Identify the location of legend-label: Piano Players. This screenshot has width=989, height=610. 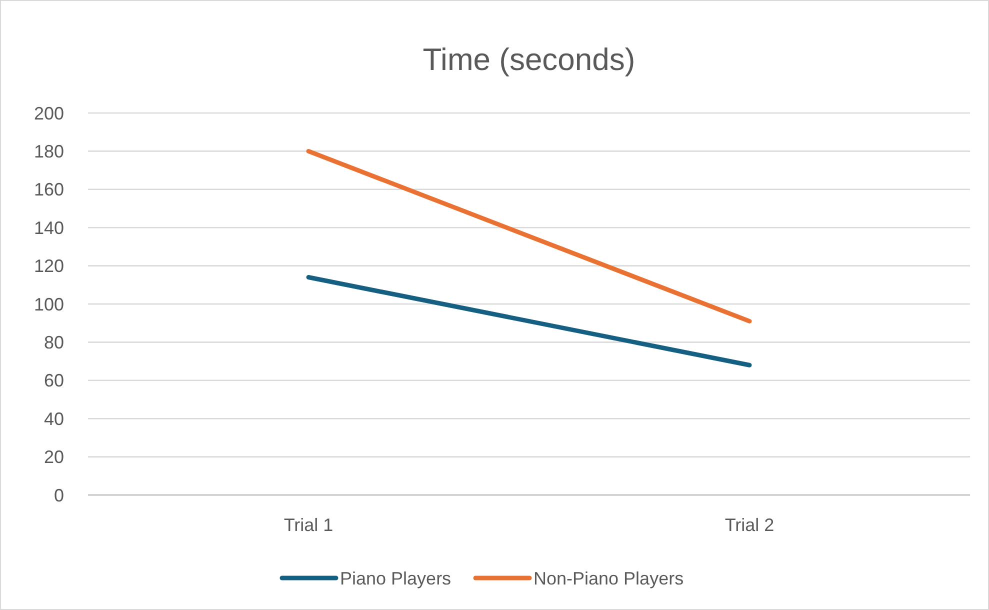
(396, 578).